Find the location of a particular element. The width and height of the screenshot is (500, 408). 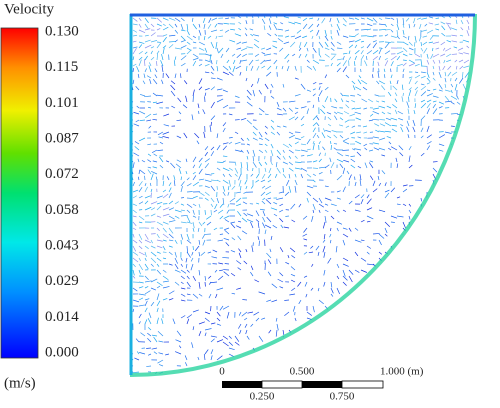

scale-label: 1.000 (m) is located at coordinates (402, 372).